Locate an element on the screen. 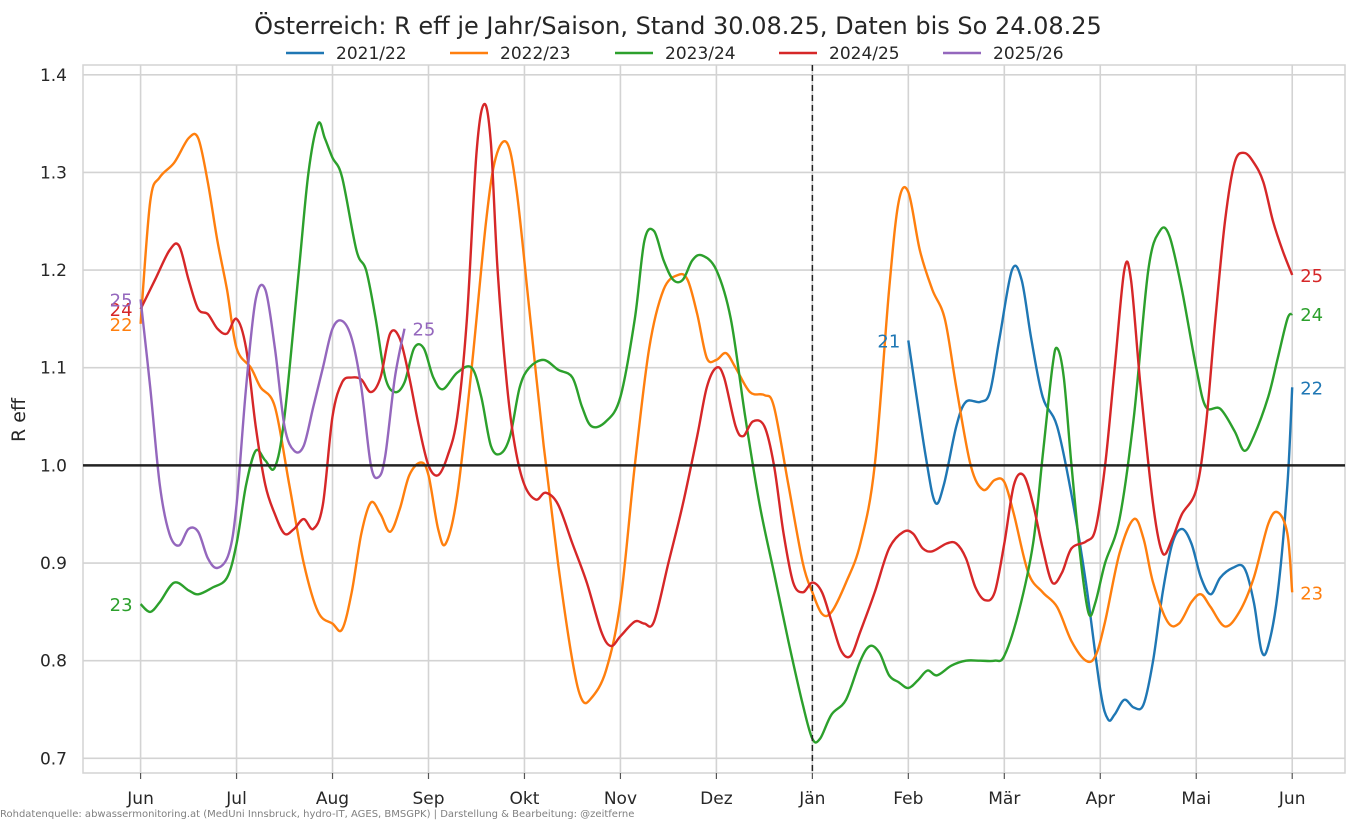  series-start-label-2021-22: 21 is located at coordinates (888, 341).